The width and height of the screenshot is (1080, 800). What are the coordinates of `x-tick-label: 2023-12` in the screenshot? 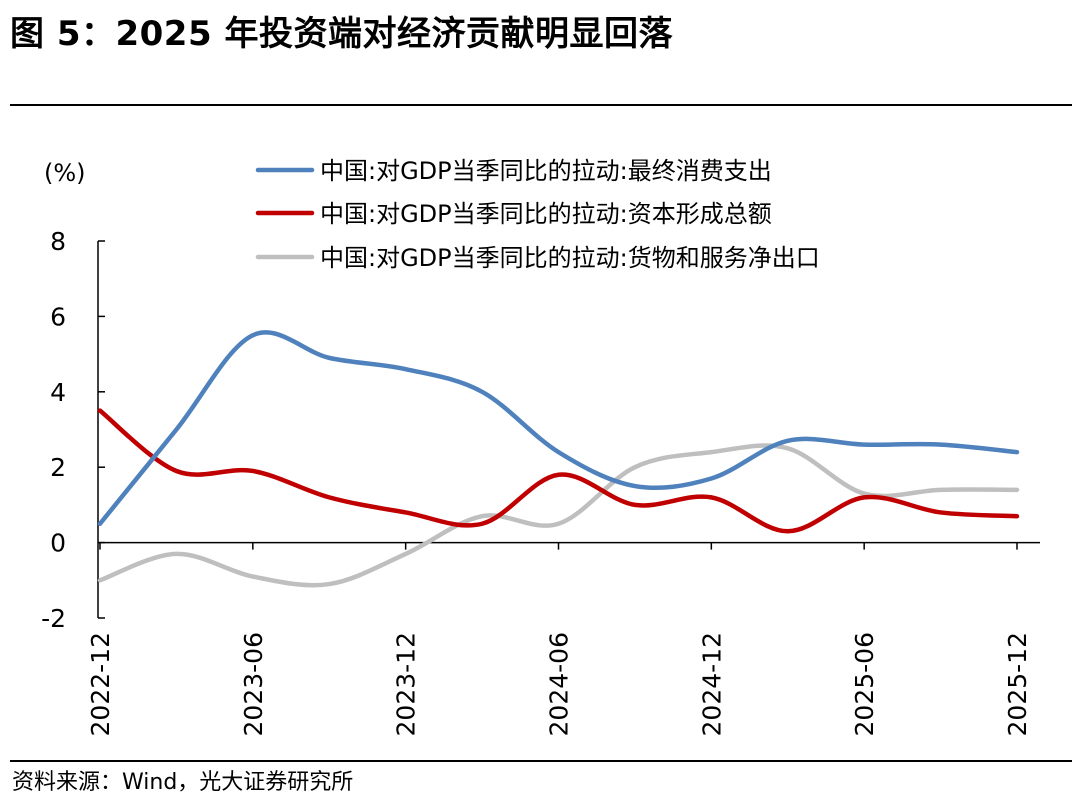 It's located at (406, 684).